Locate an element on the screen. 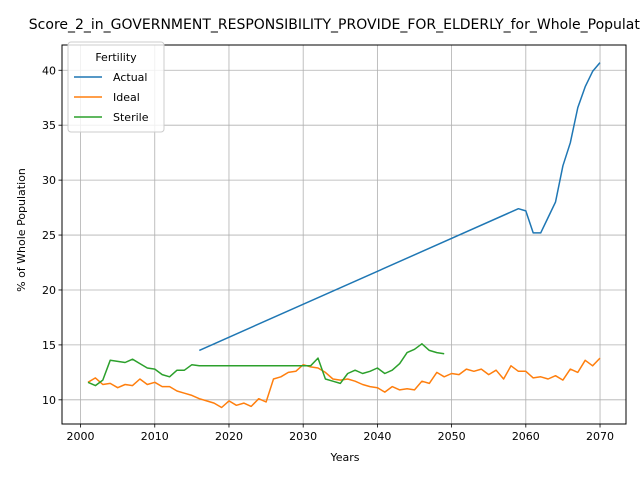  x-axis-label: Years is located at coordinates (344, 457).